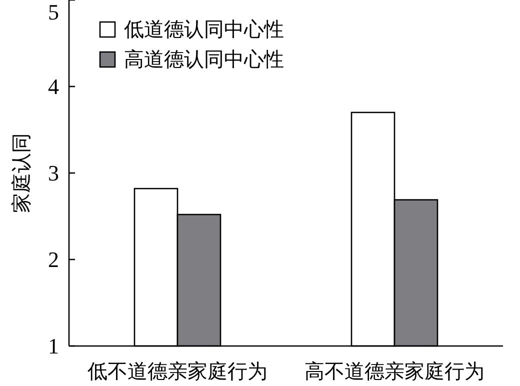  What do you see at coordinates (53, 259) in the screenshot?
I see `y-tick-label: 2` at bounding box center [53, 259].